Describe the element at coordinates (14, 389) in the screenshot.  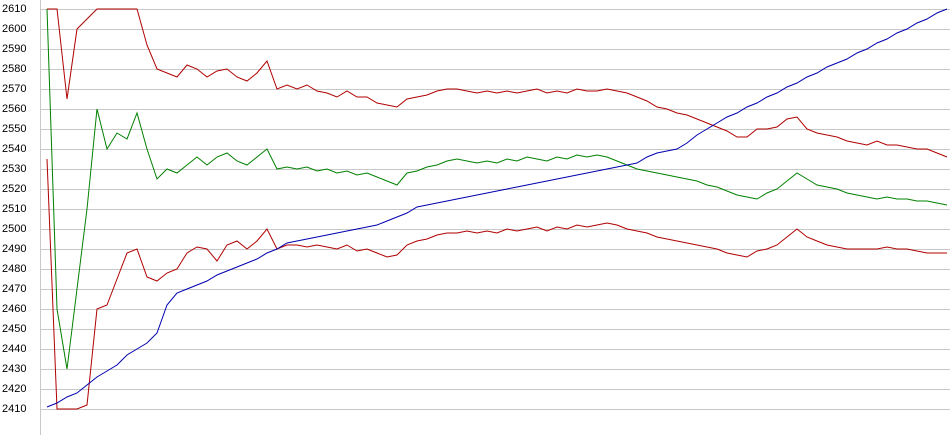
I see `y-tick-label: 2420` at that location.